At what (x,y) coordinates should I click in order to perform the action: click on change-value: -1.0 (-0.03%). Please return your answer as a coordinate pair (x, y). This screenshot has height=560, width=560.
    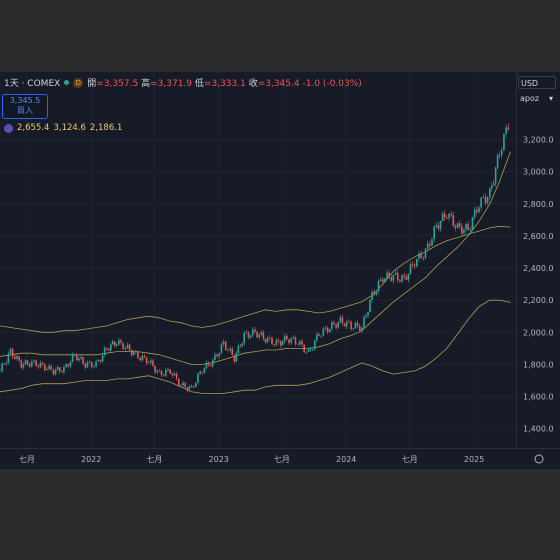
    Looking at the image, I should click on (332, 84).